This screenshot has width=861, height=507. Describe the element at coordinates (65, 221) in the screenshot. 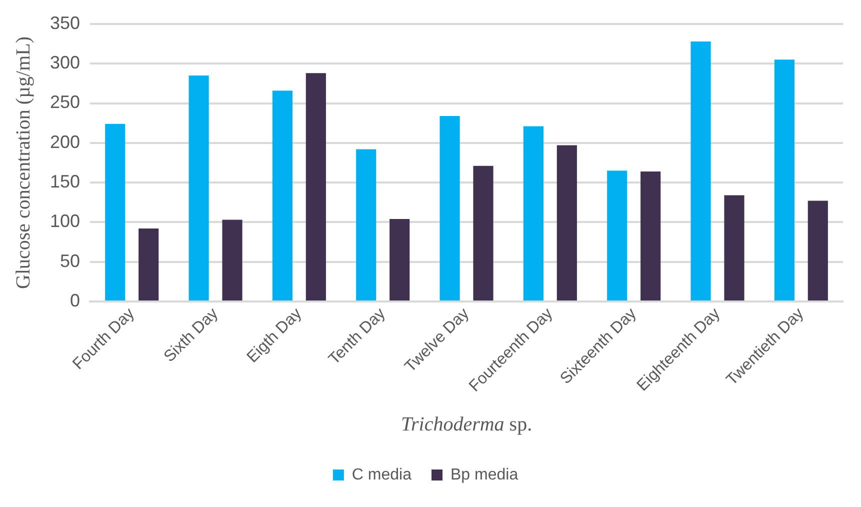

I see `y-tick-label: 100` at that location.